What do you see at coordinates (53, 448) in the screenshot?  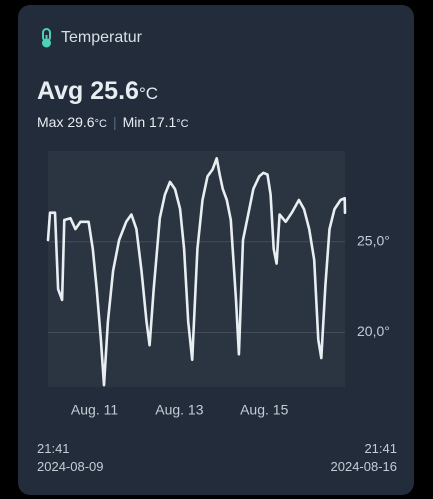 I see `start-time: 21:41` at bounding box center [53, 448].